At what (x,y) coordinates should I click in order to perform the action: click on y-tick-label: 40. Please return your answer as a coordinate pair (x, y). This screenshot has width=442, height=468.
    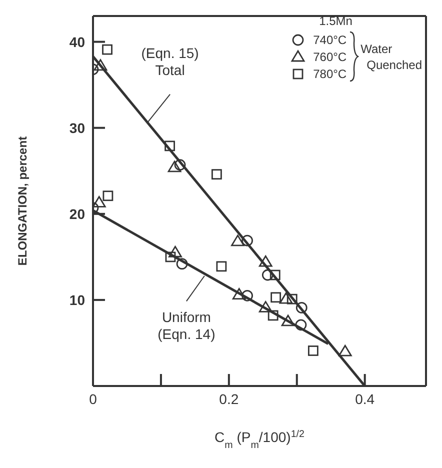
    Looking at the image, I should click on (77, 42).